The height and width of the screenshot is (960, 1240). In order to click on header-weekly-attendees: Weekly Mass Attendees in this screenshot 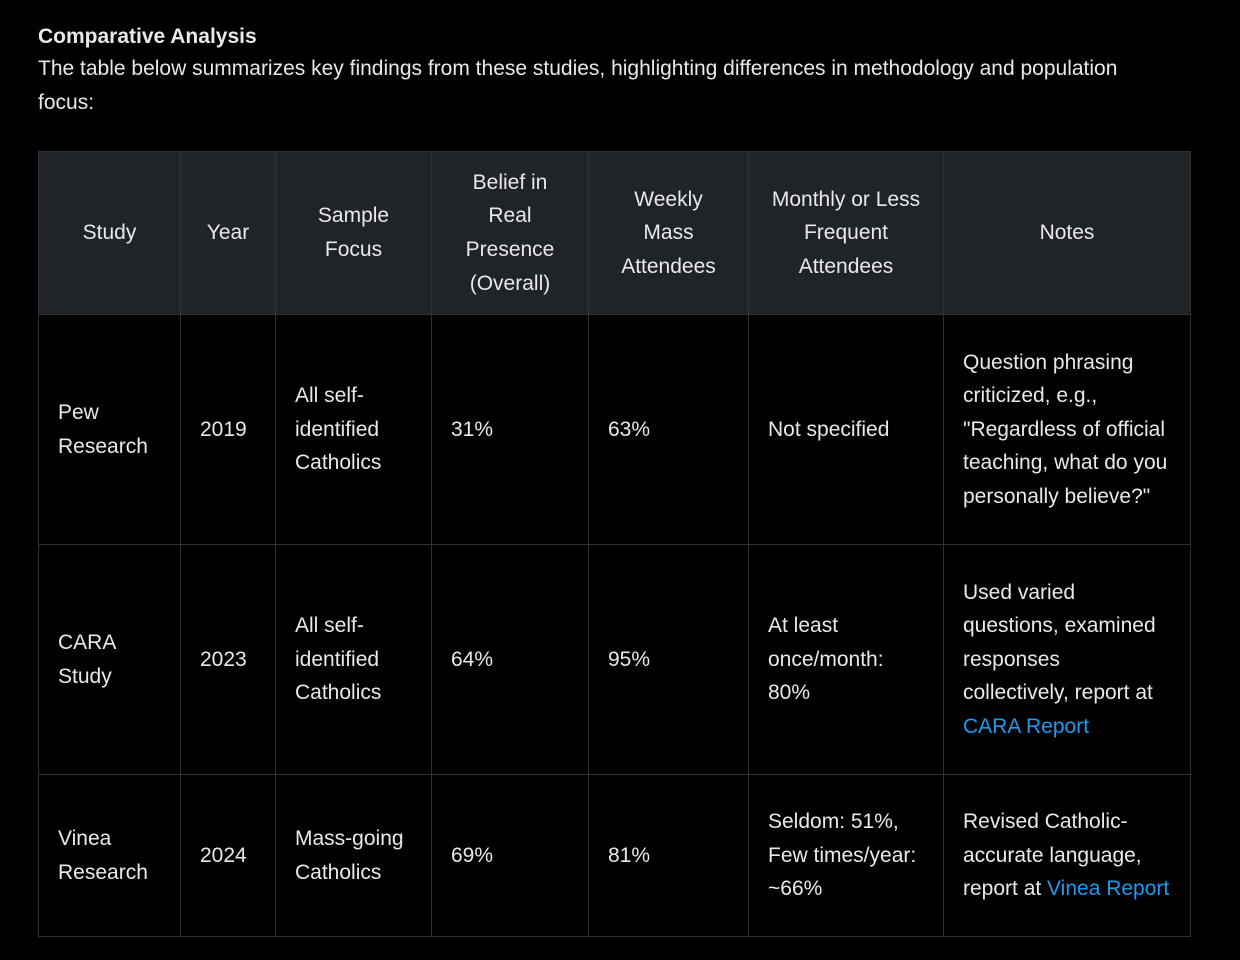, I will do `click(668, 233)`.